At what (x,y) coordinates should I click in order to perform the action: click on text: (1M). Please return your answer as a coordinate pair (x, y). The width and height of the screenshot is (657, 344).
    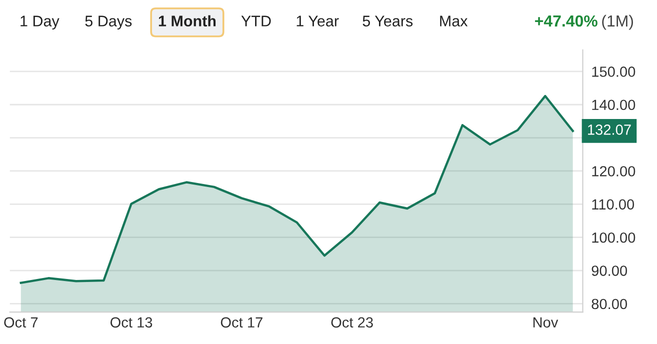
    Looking at the image, I should click on (617, 22).